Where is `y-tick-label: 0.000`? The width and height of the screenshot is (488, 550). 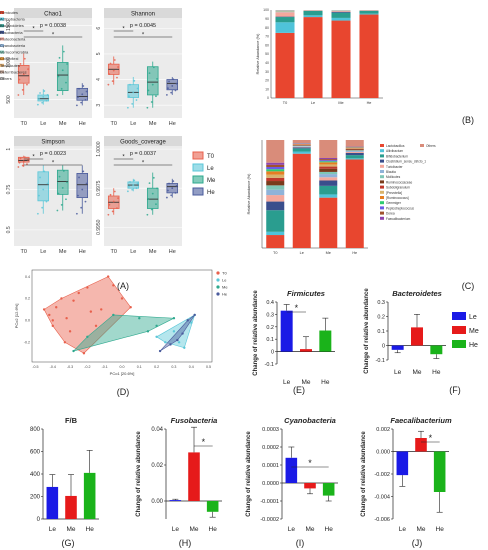
y-tick-label: 0.000 is located at coordinates (383, 453).